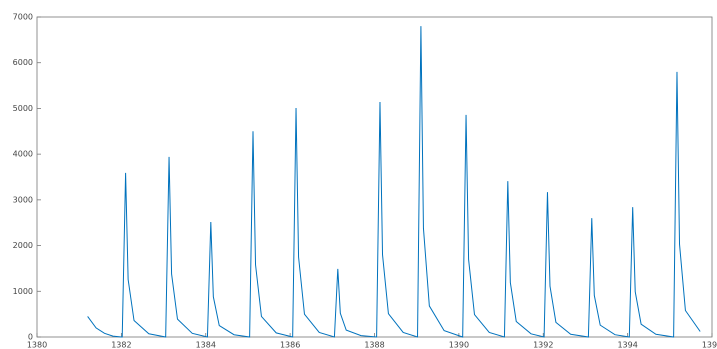 This screenshot has height=349, width=717. I want to click on x-tick-label: 1382, so click(121, 345).